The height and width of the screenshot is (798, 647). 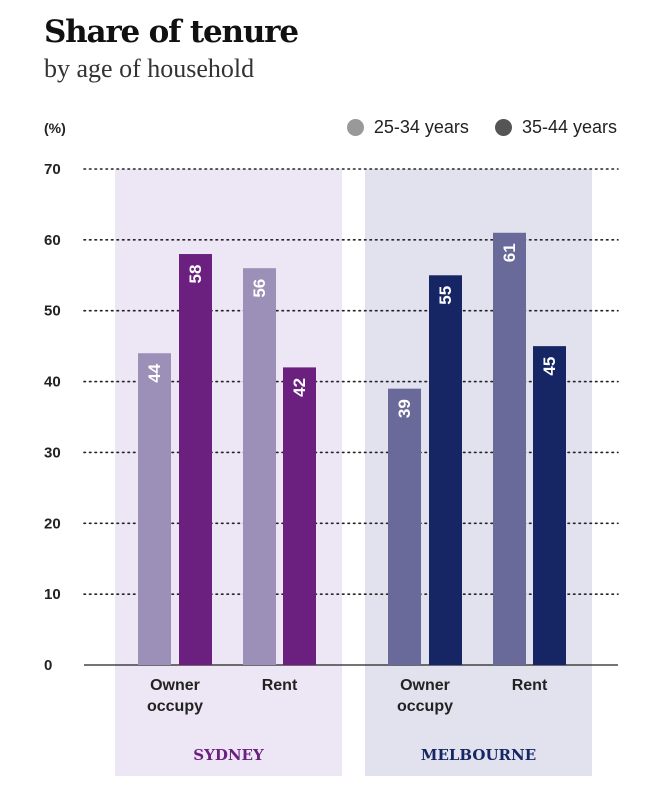 I want to click on y-tick-label-20: 20, so click(x=52, y=523).